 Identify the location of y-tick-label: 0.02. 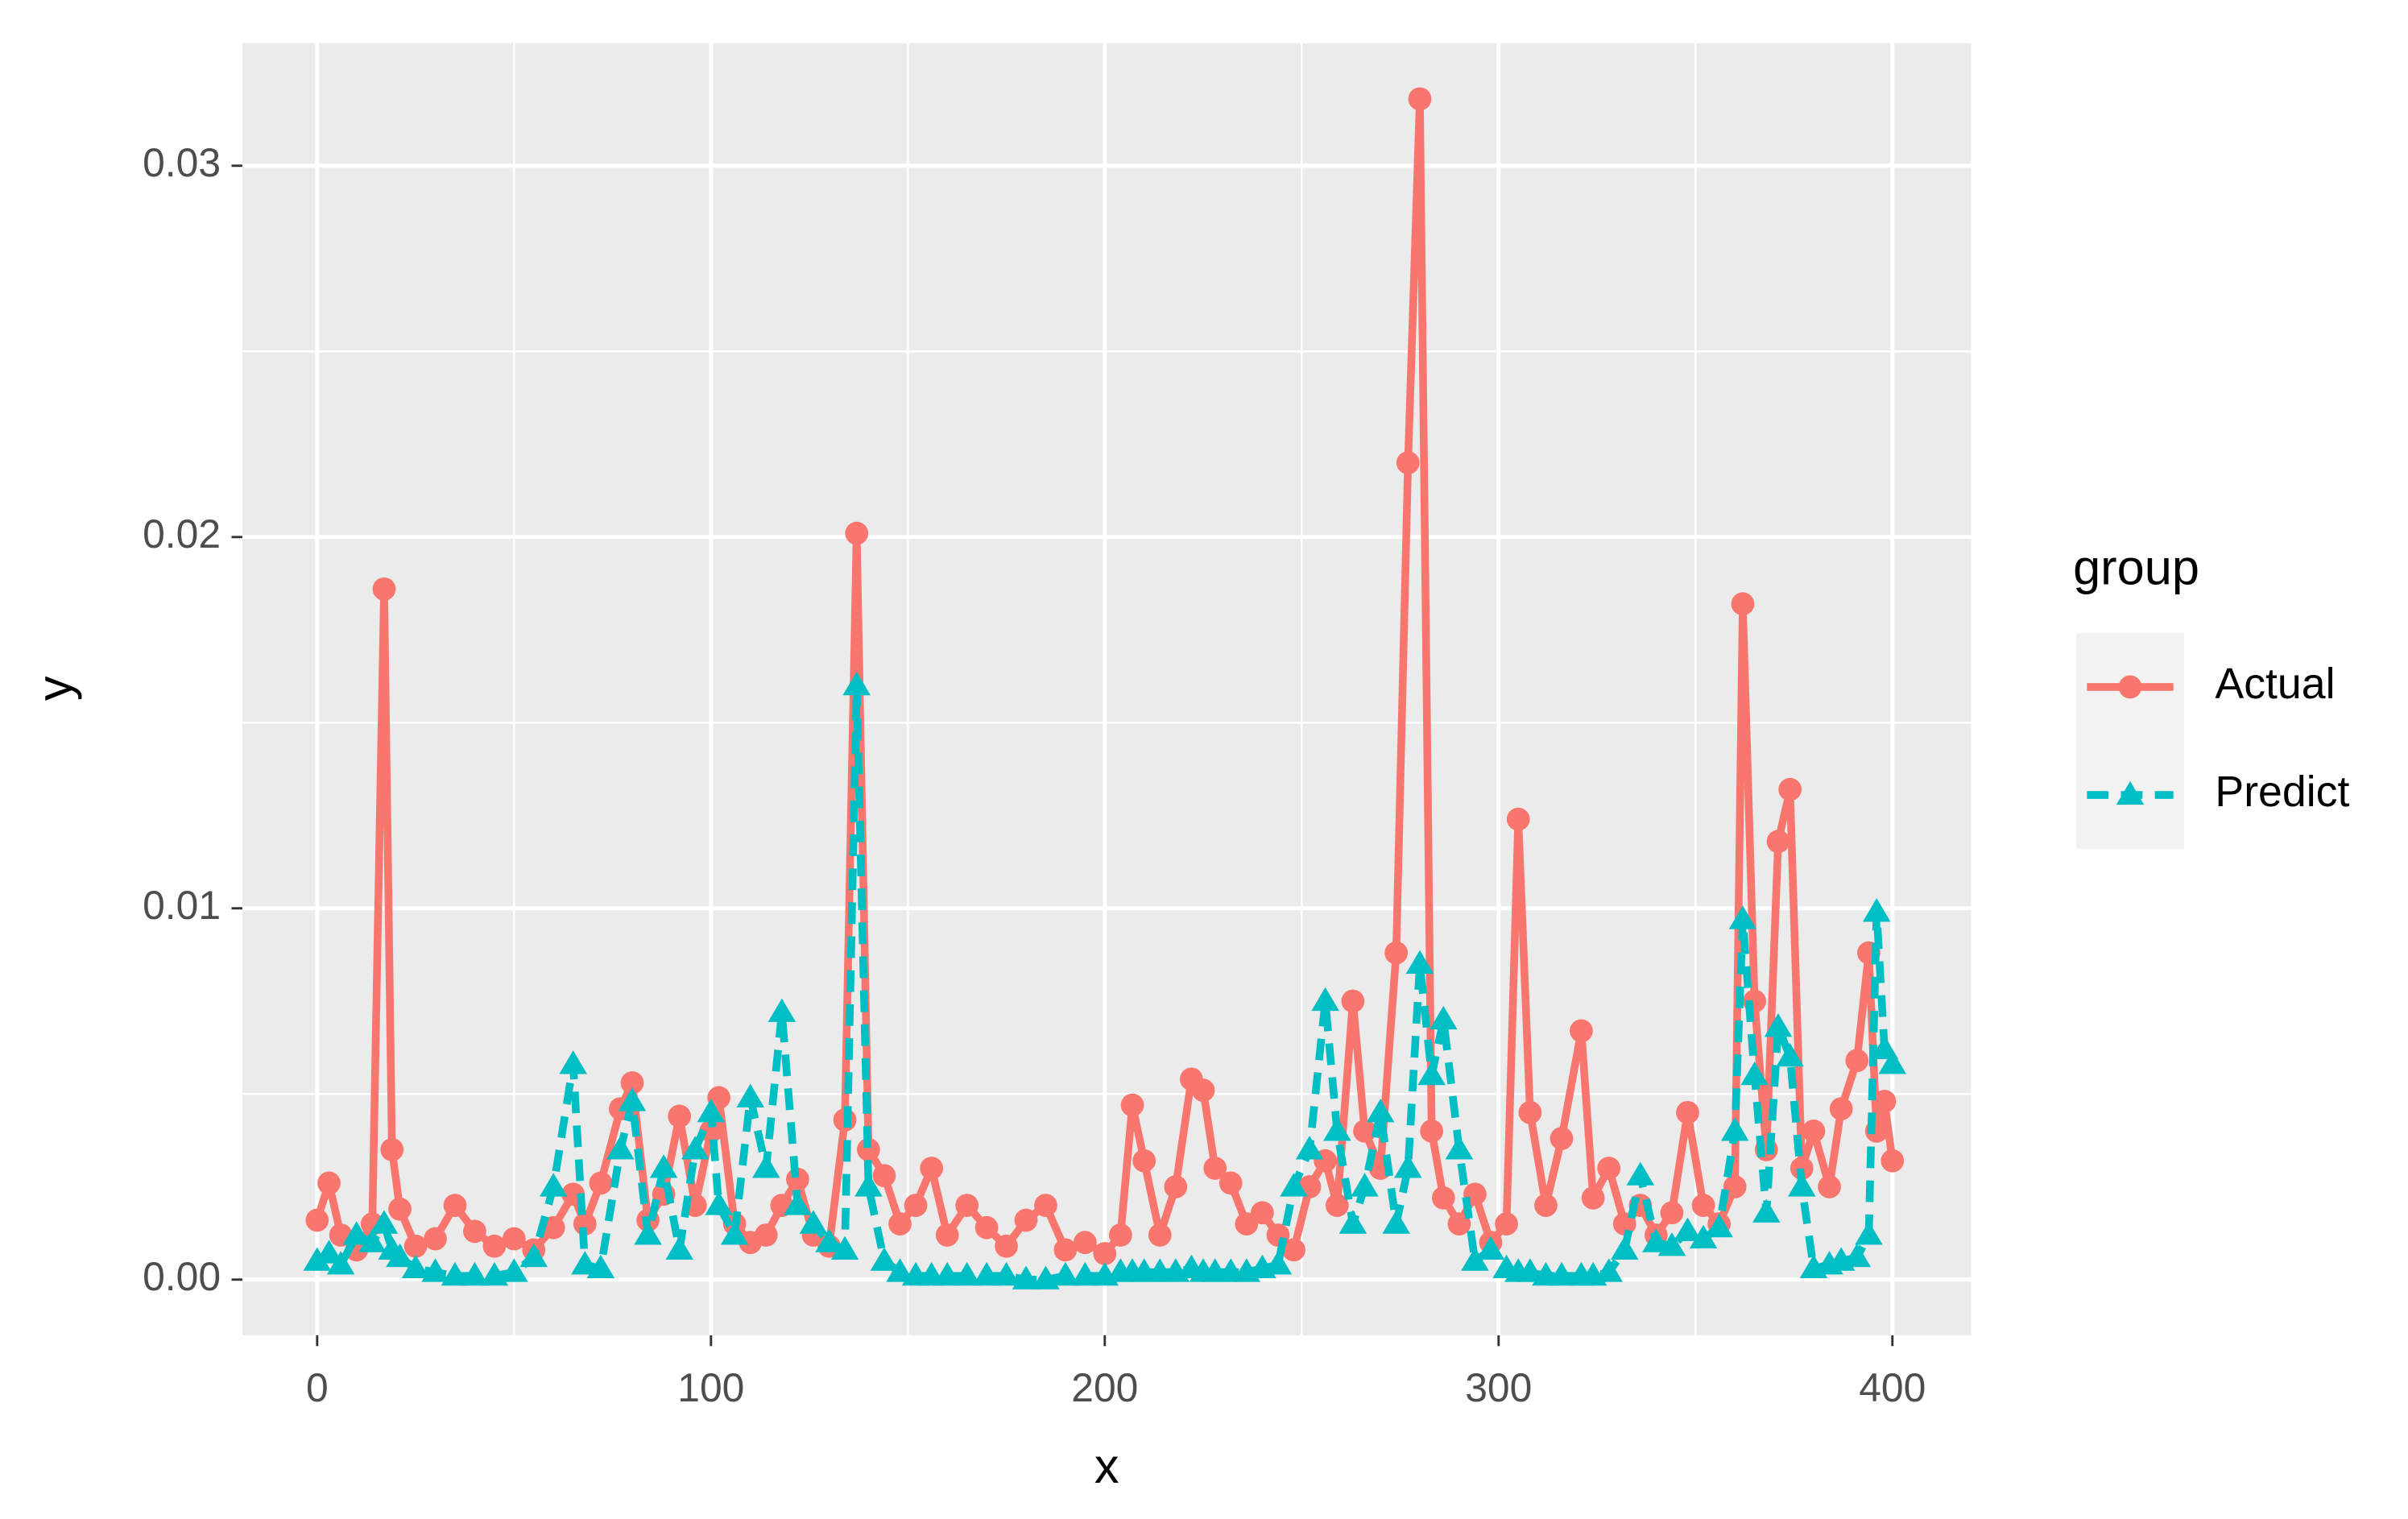
(182, 534).